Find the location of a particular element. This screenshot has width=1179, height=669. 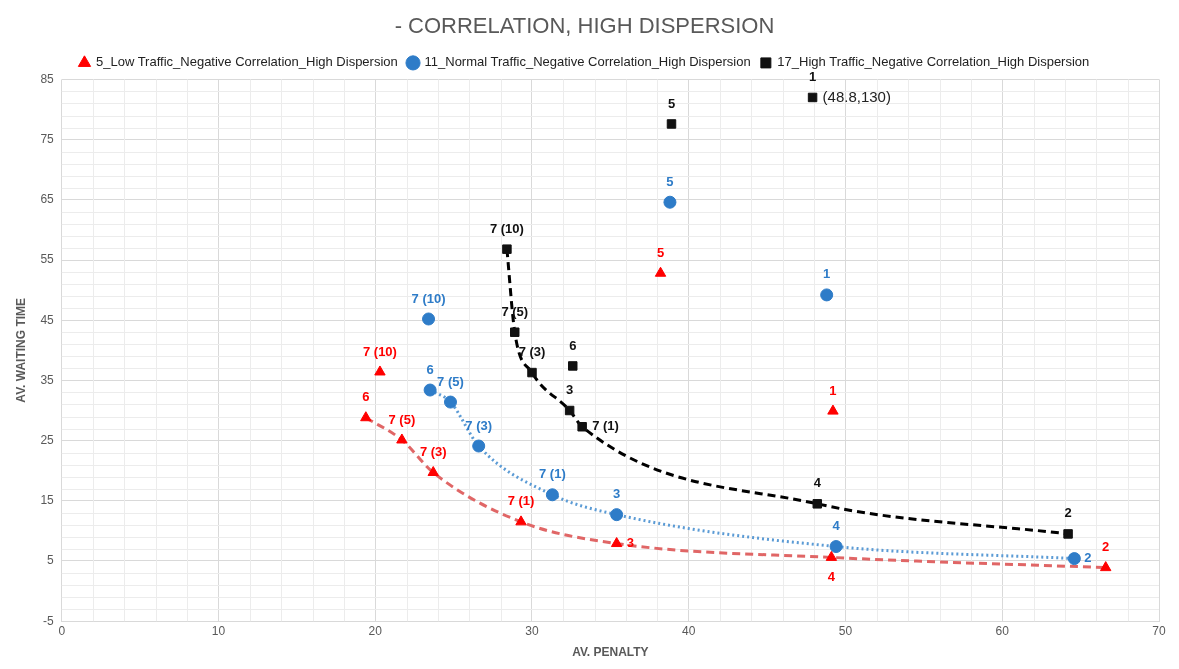

legend-label: 5_Low Traffic_Negative Correlation_High Dispersion is located at coordinates (246, 62).